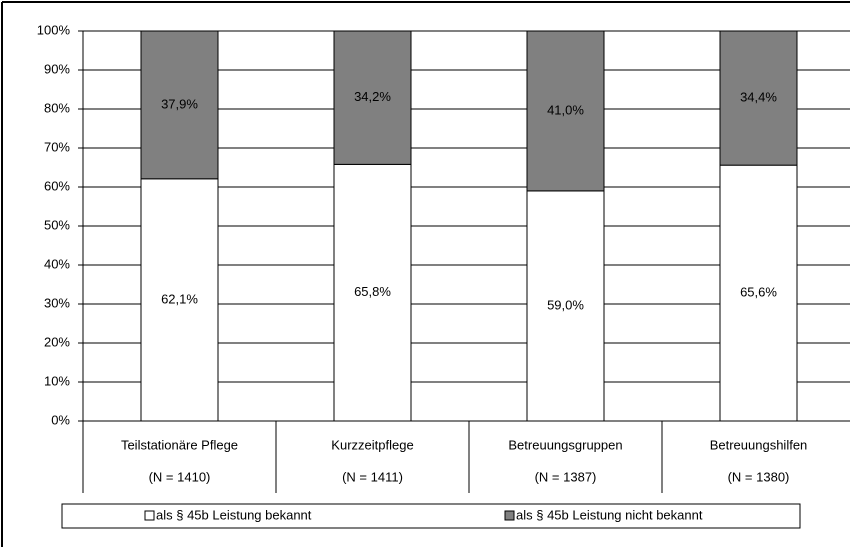 The image size is (850, 547). I want to click on x-tick-label: Betreuungsgruppen, so click(565, 444).